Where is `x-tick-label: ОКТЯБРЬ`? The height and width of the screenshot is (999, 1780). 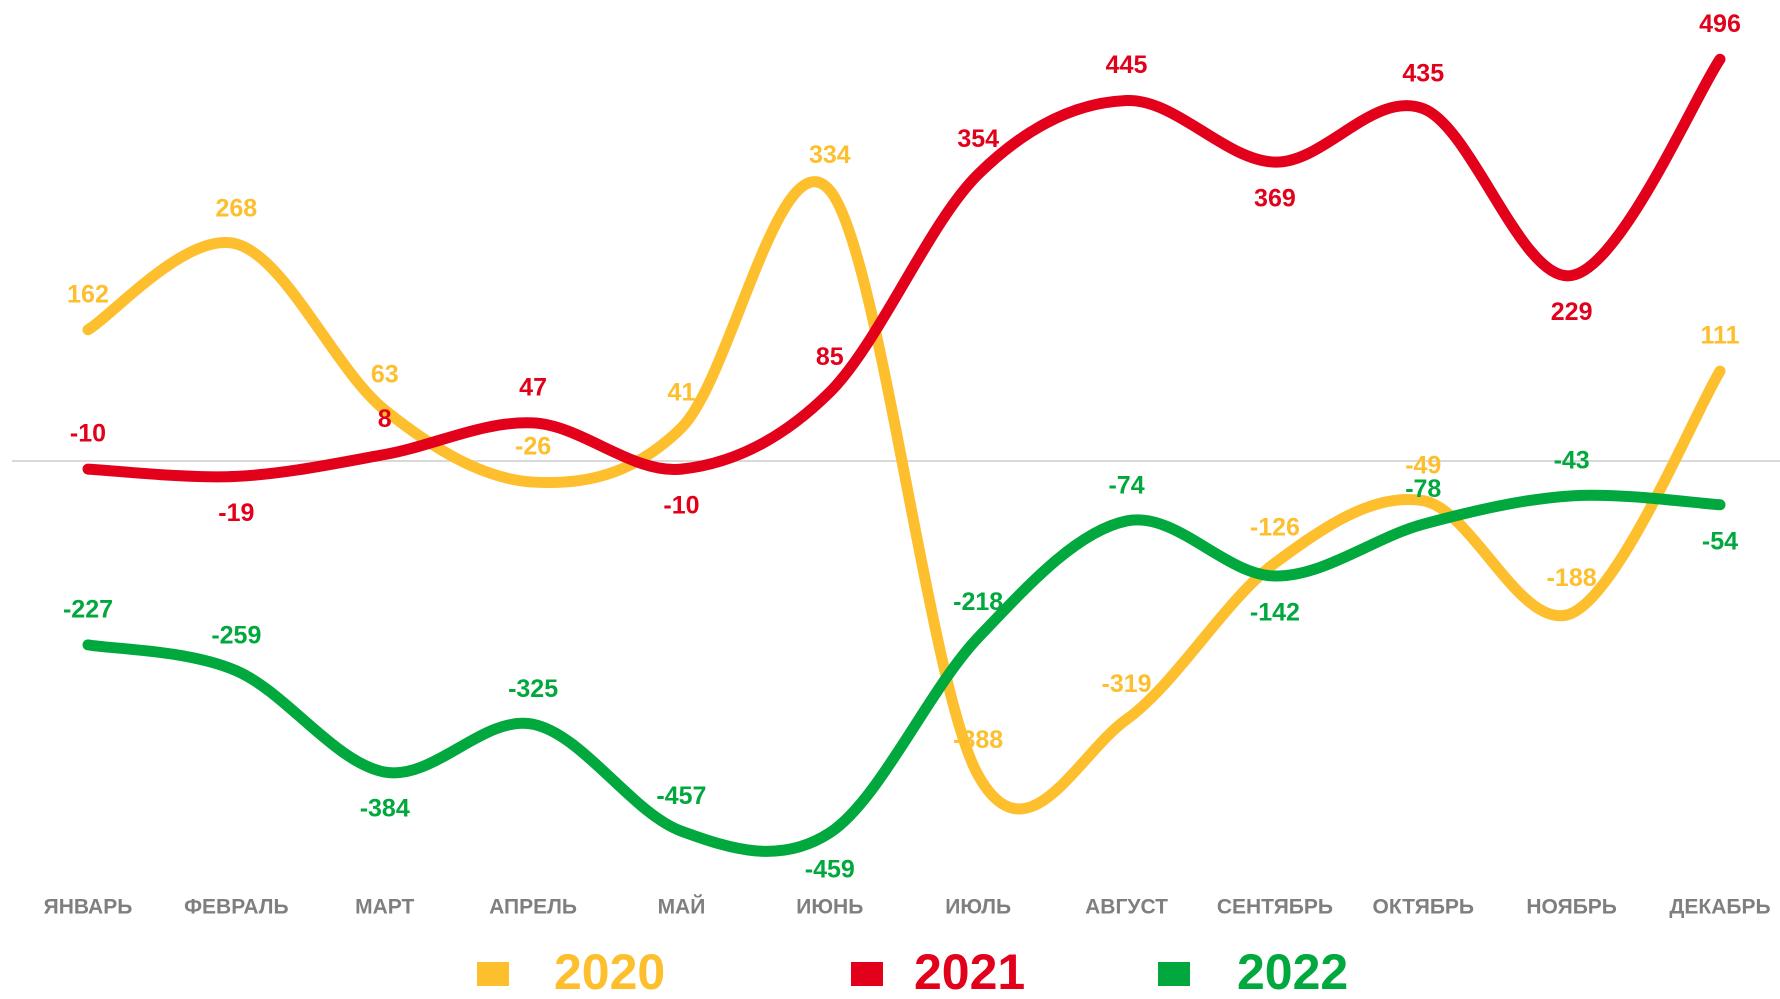 x-tick-label: ОКТЯБРЬ is located at coordinates (1424, 907).